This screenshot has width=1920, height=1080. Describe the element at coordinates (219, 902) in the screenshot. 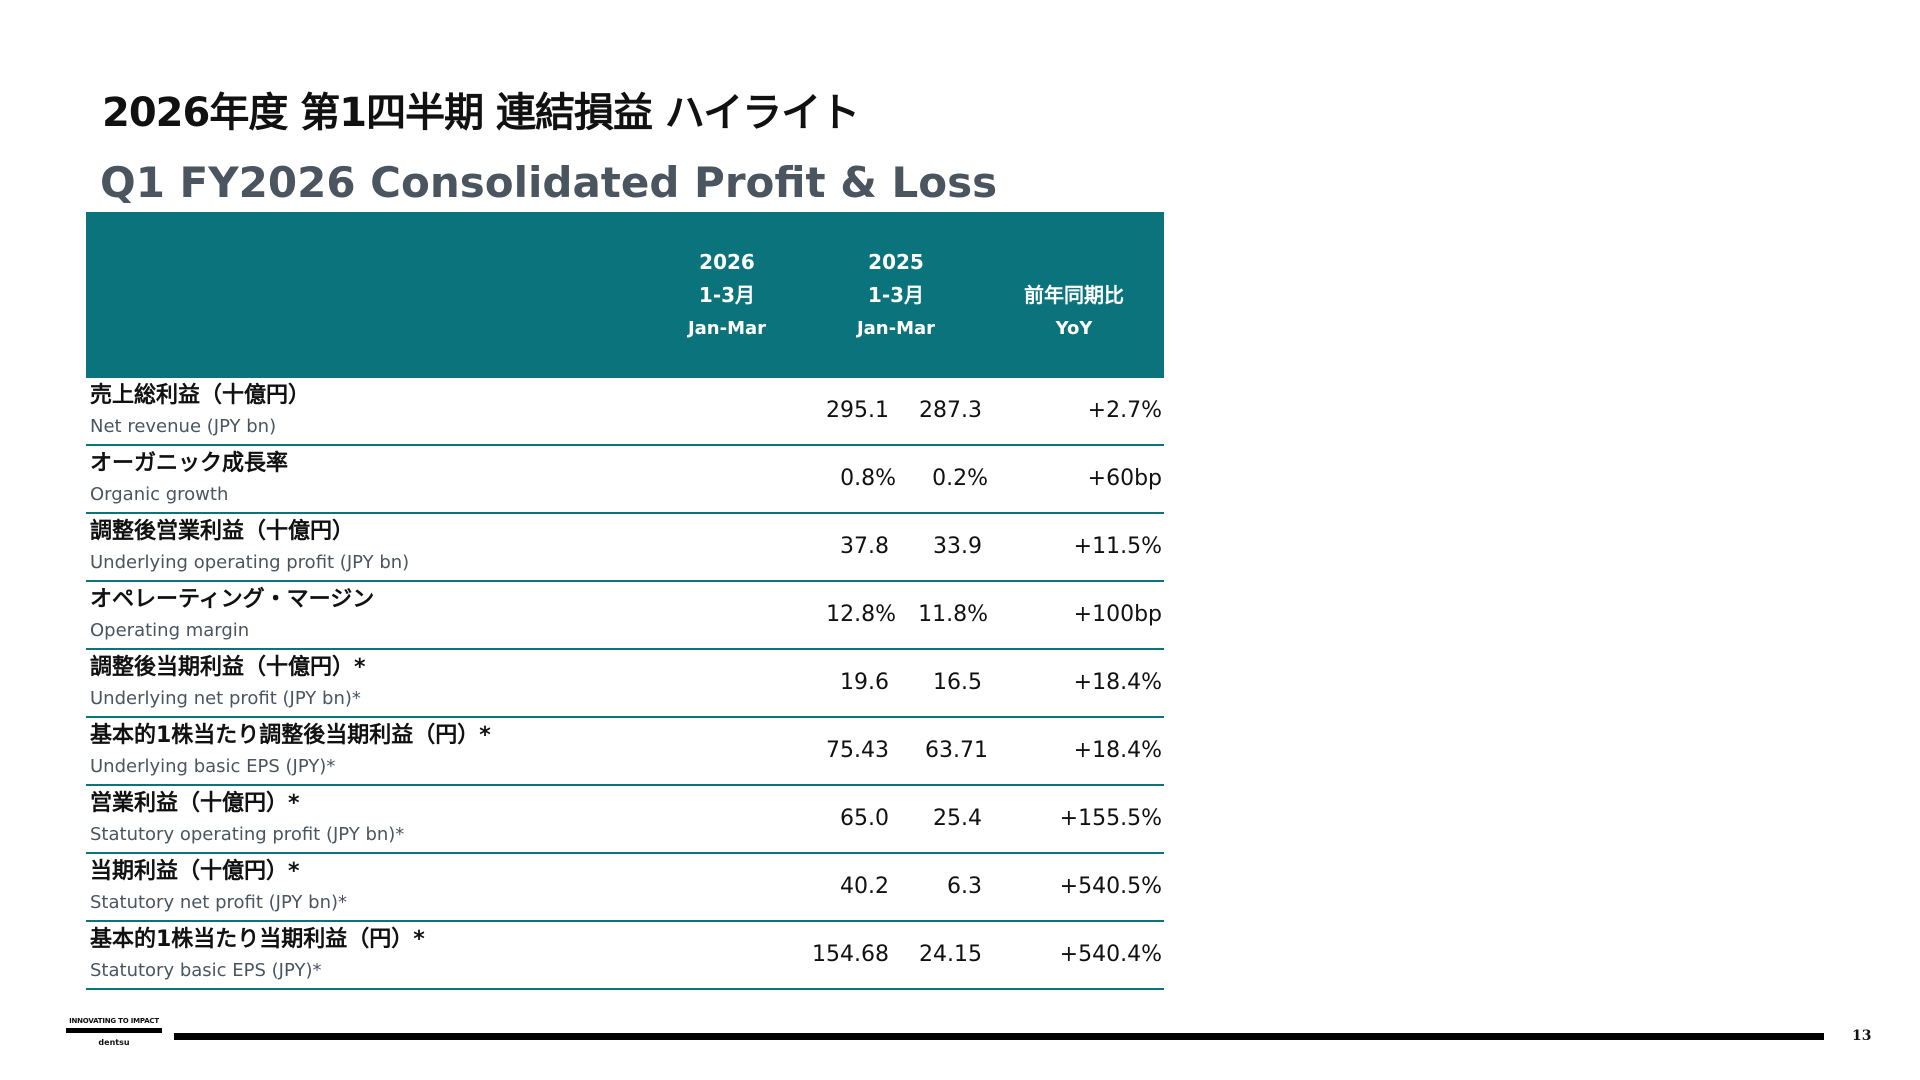

I see `row-label-en: Statutory net profit (JPY bn)*` at that location.